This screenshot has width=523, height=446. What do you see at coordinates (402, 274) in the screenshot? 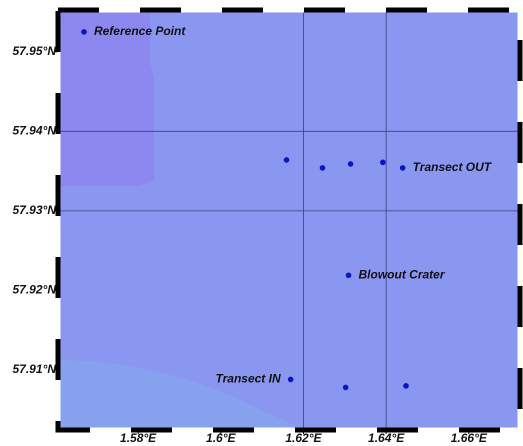
I see `station-label: Blowout Crater` at bounding box center [402, 274].